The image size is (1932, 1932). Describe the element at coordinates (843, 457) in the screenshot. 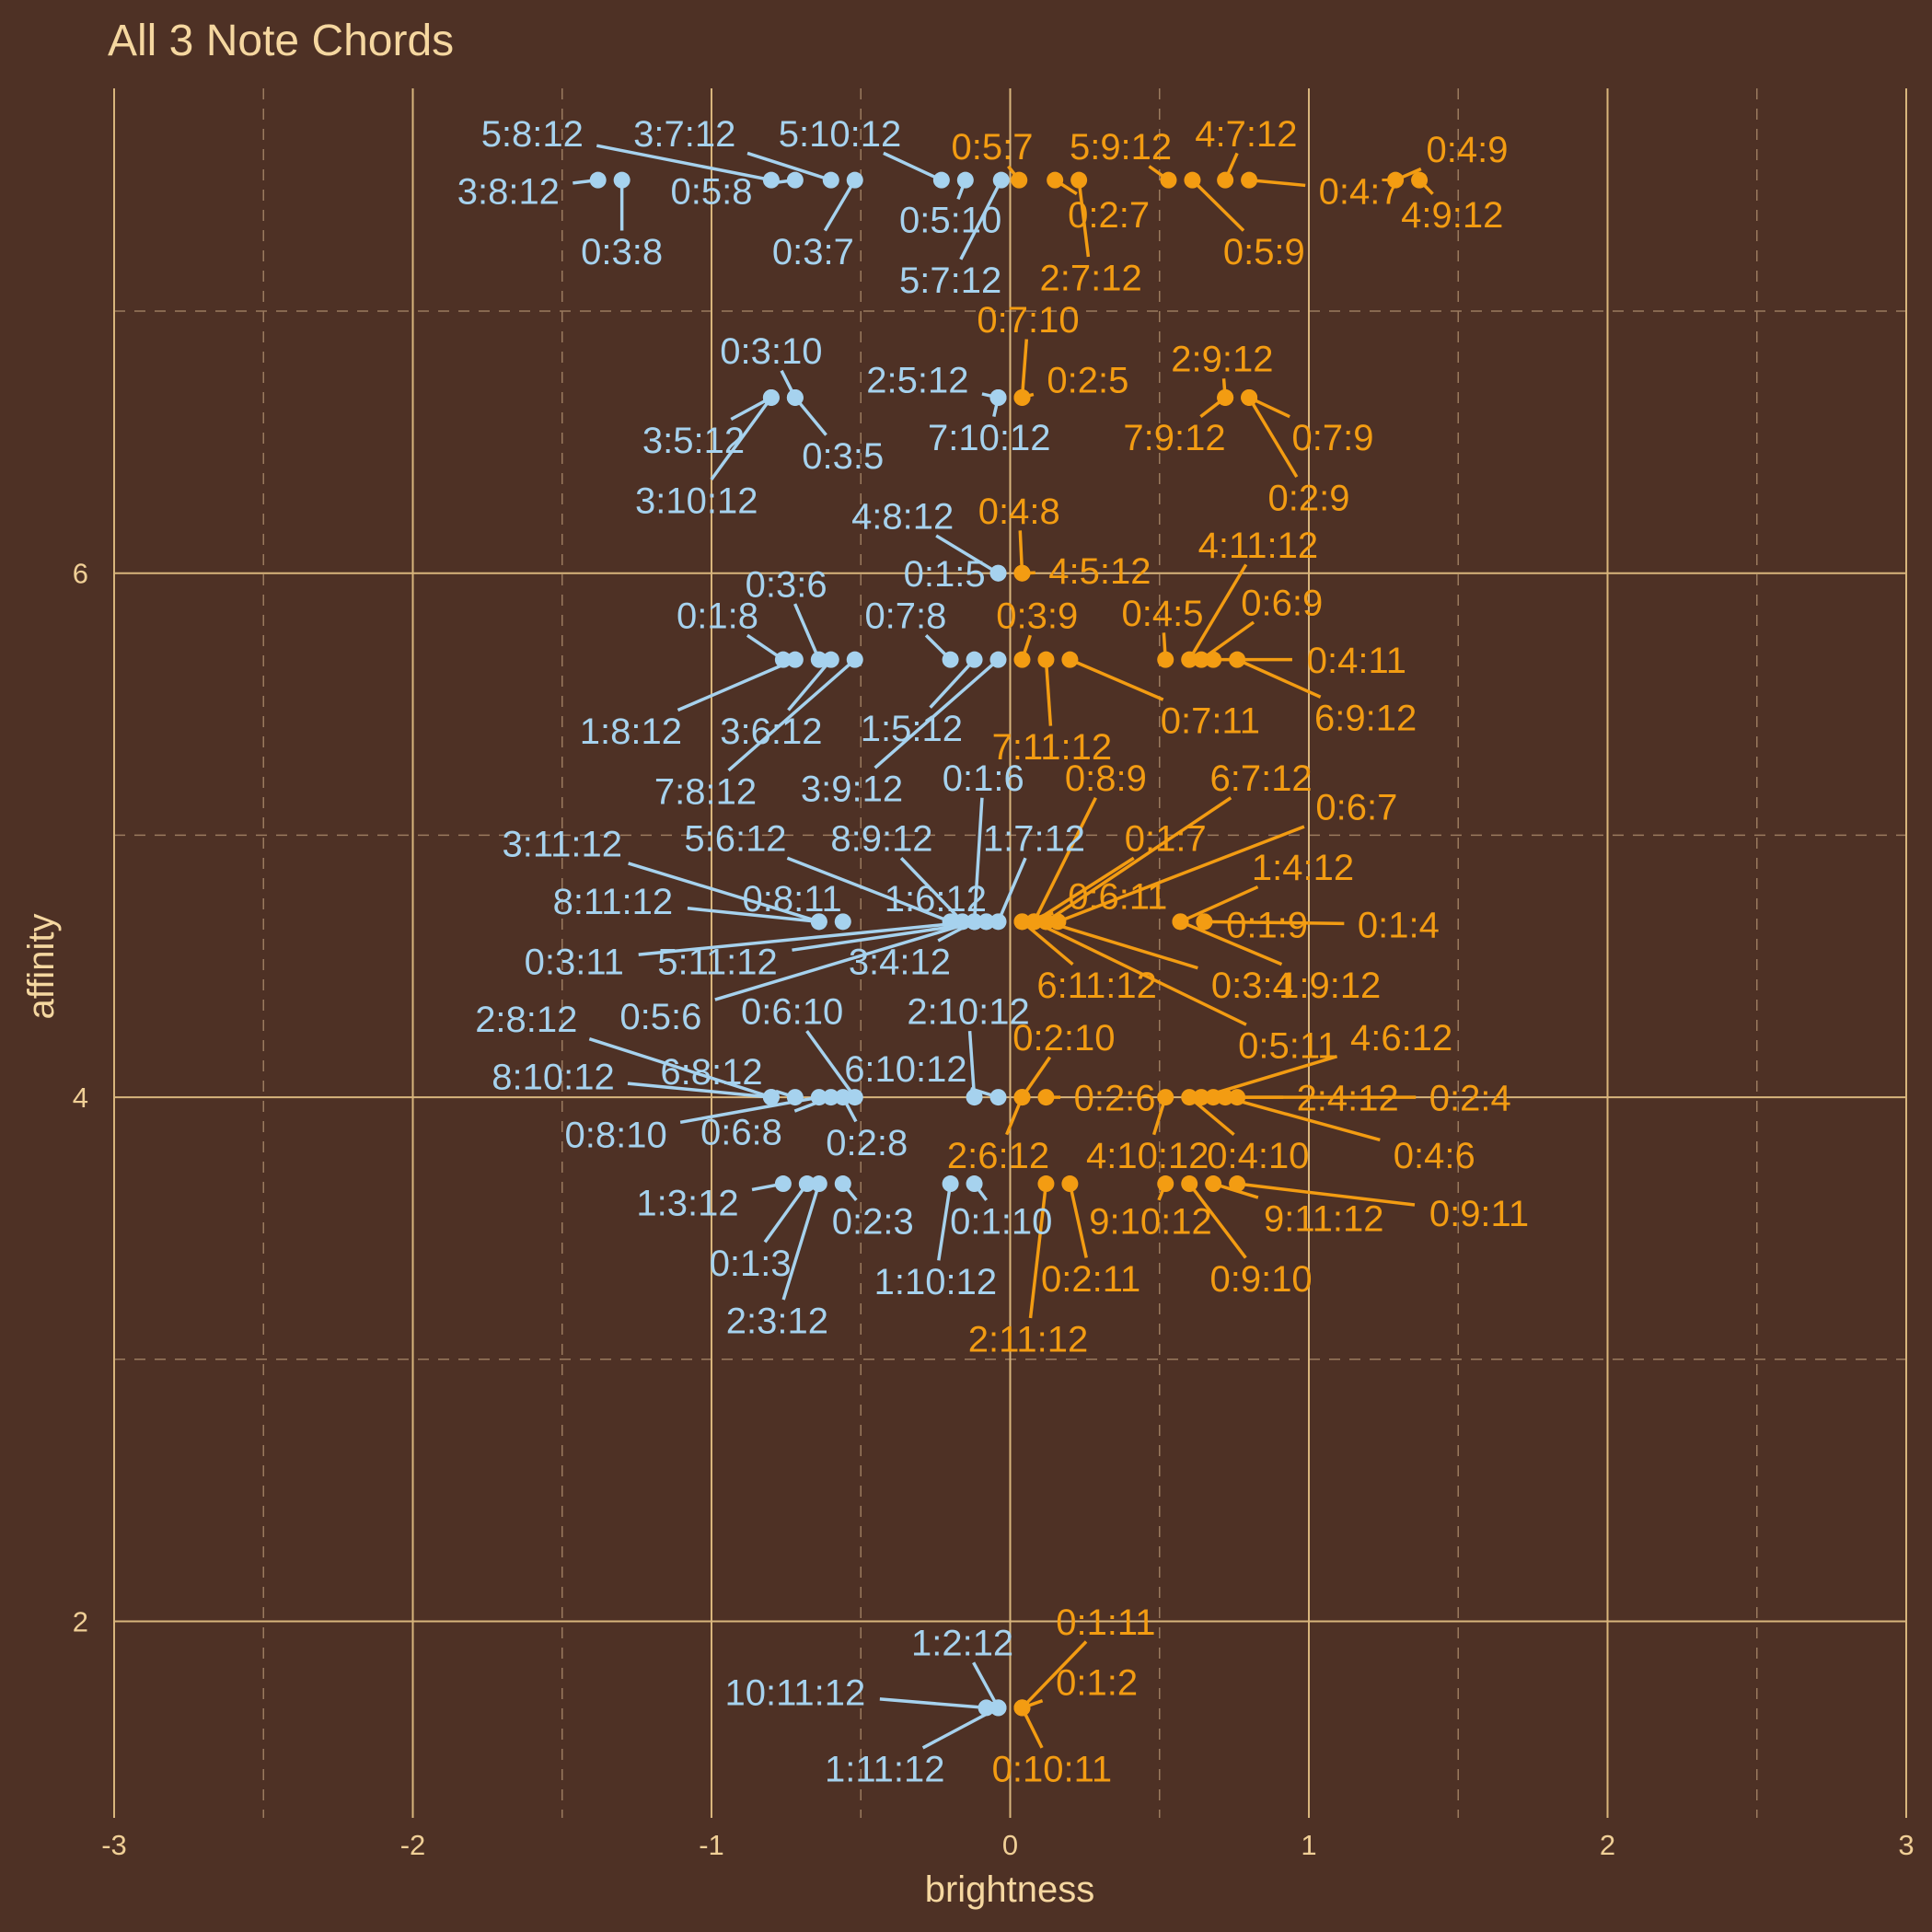

I see `chord-label: 0:3:5` at that location.